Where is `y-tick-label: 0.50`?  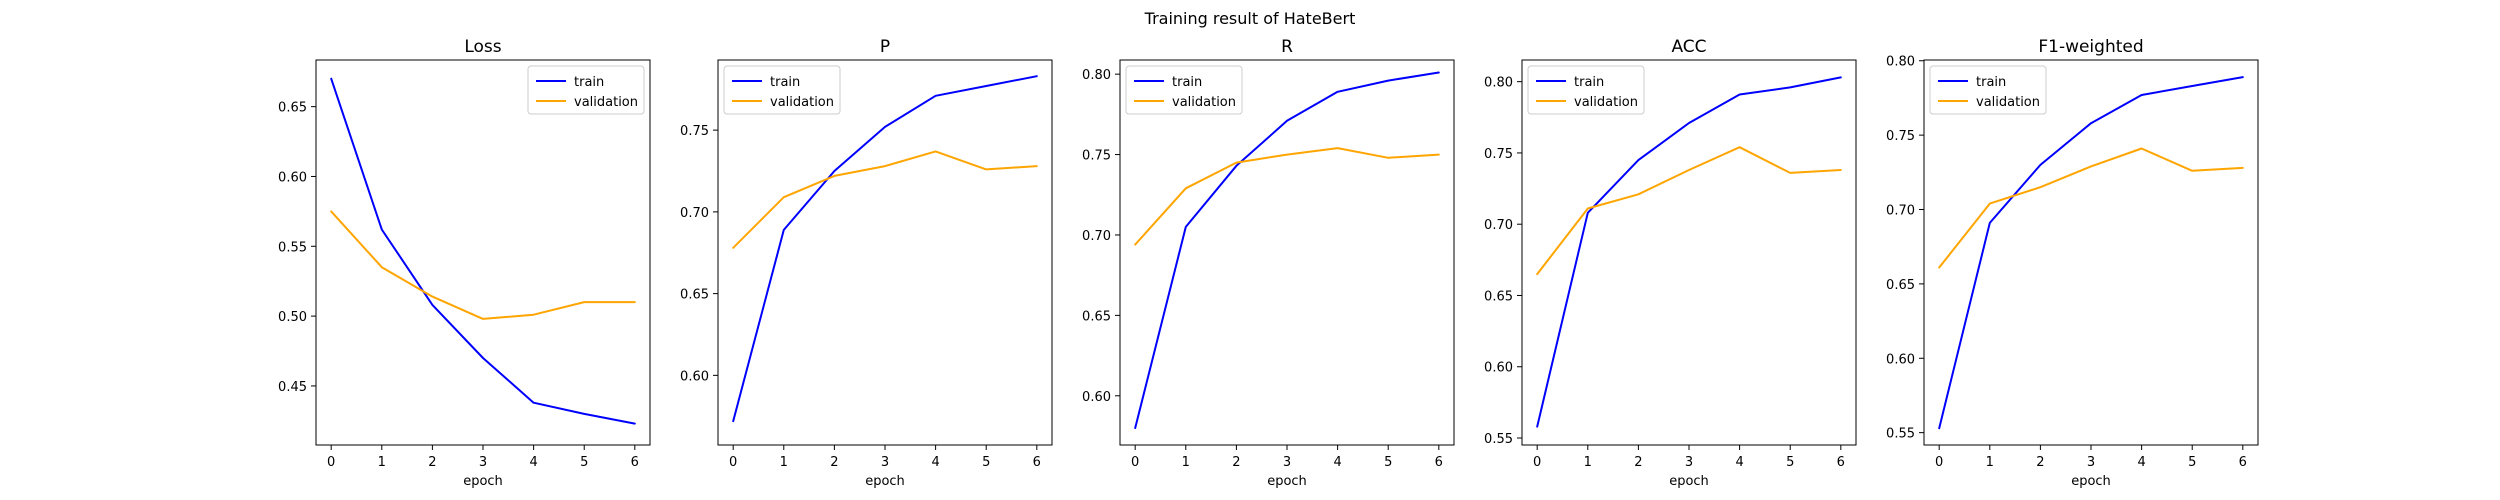
y-tick-label: 0.50 is located at coordinates (292, 317).